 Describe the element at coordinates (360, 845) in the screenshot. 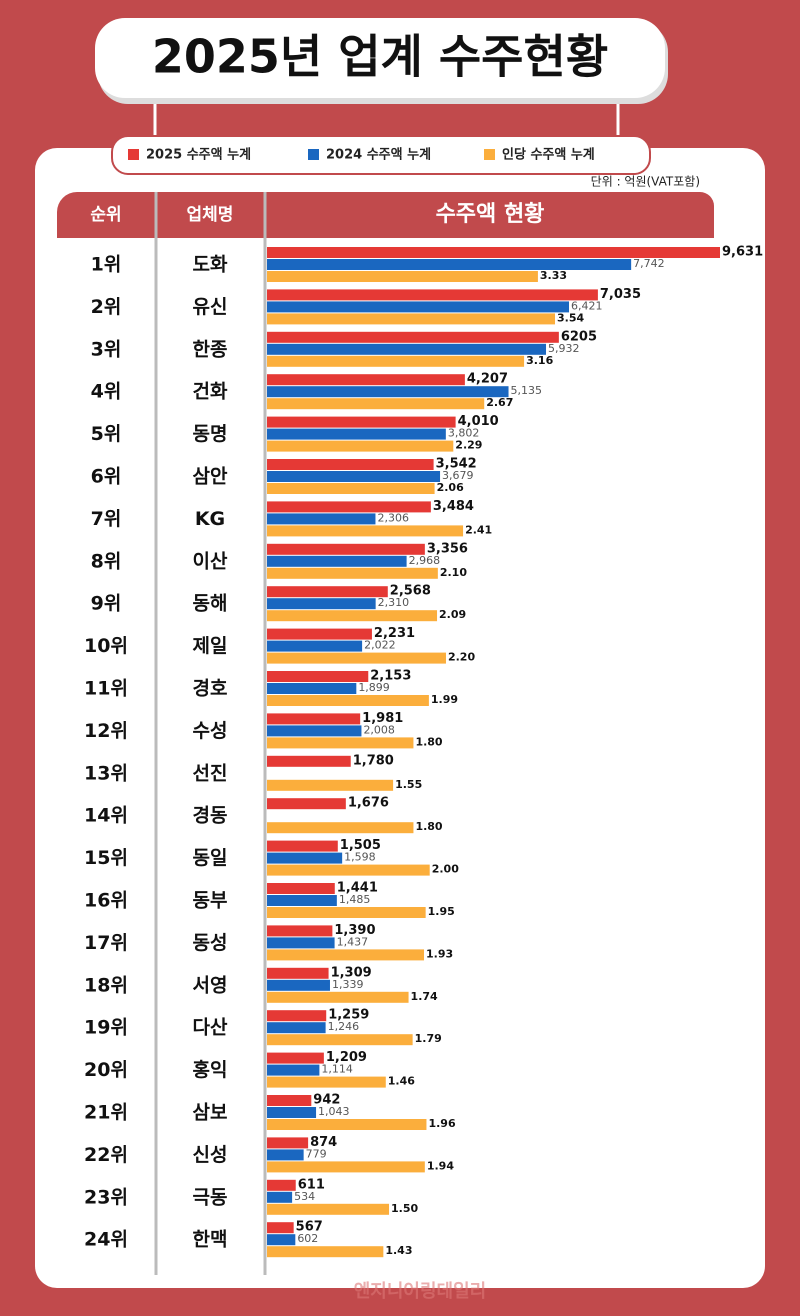

I see `value-label: 1,505` at that location.